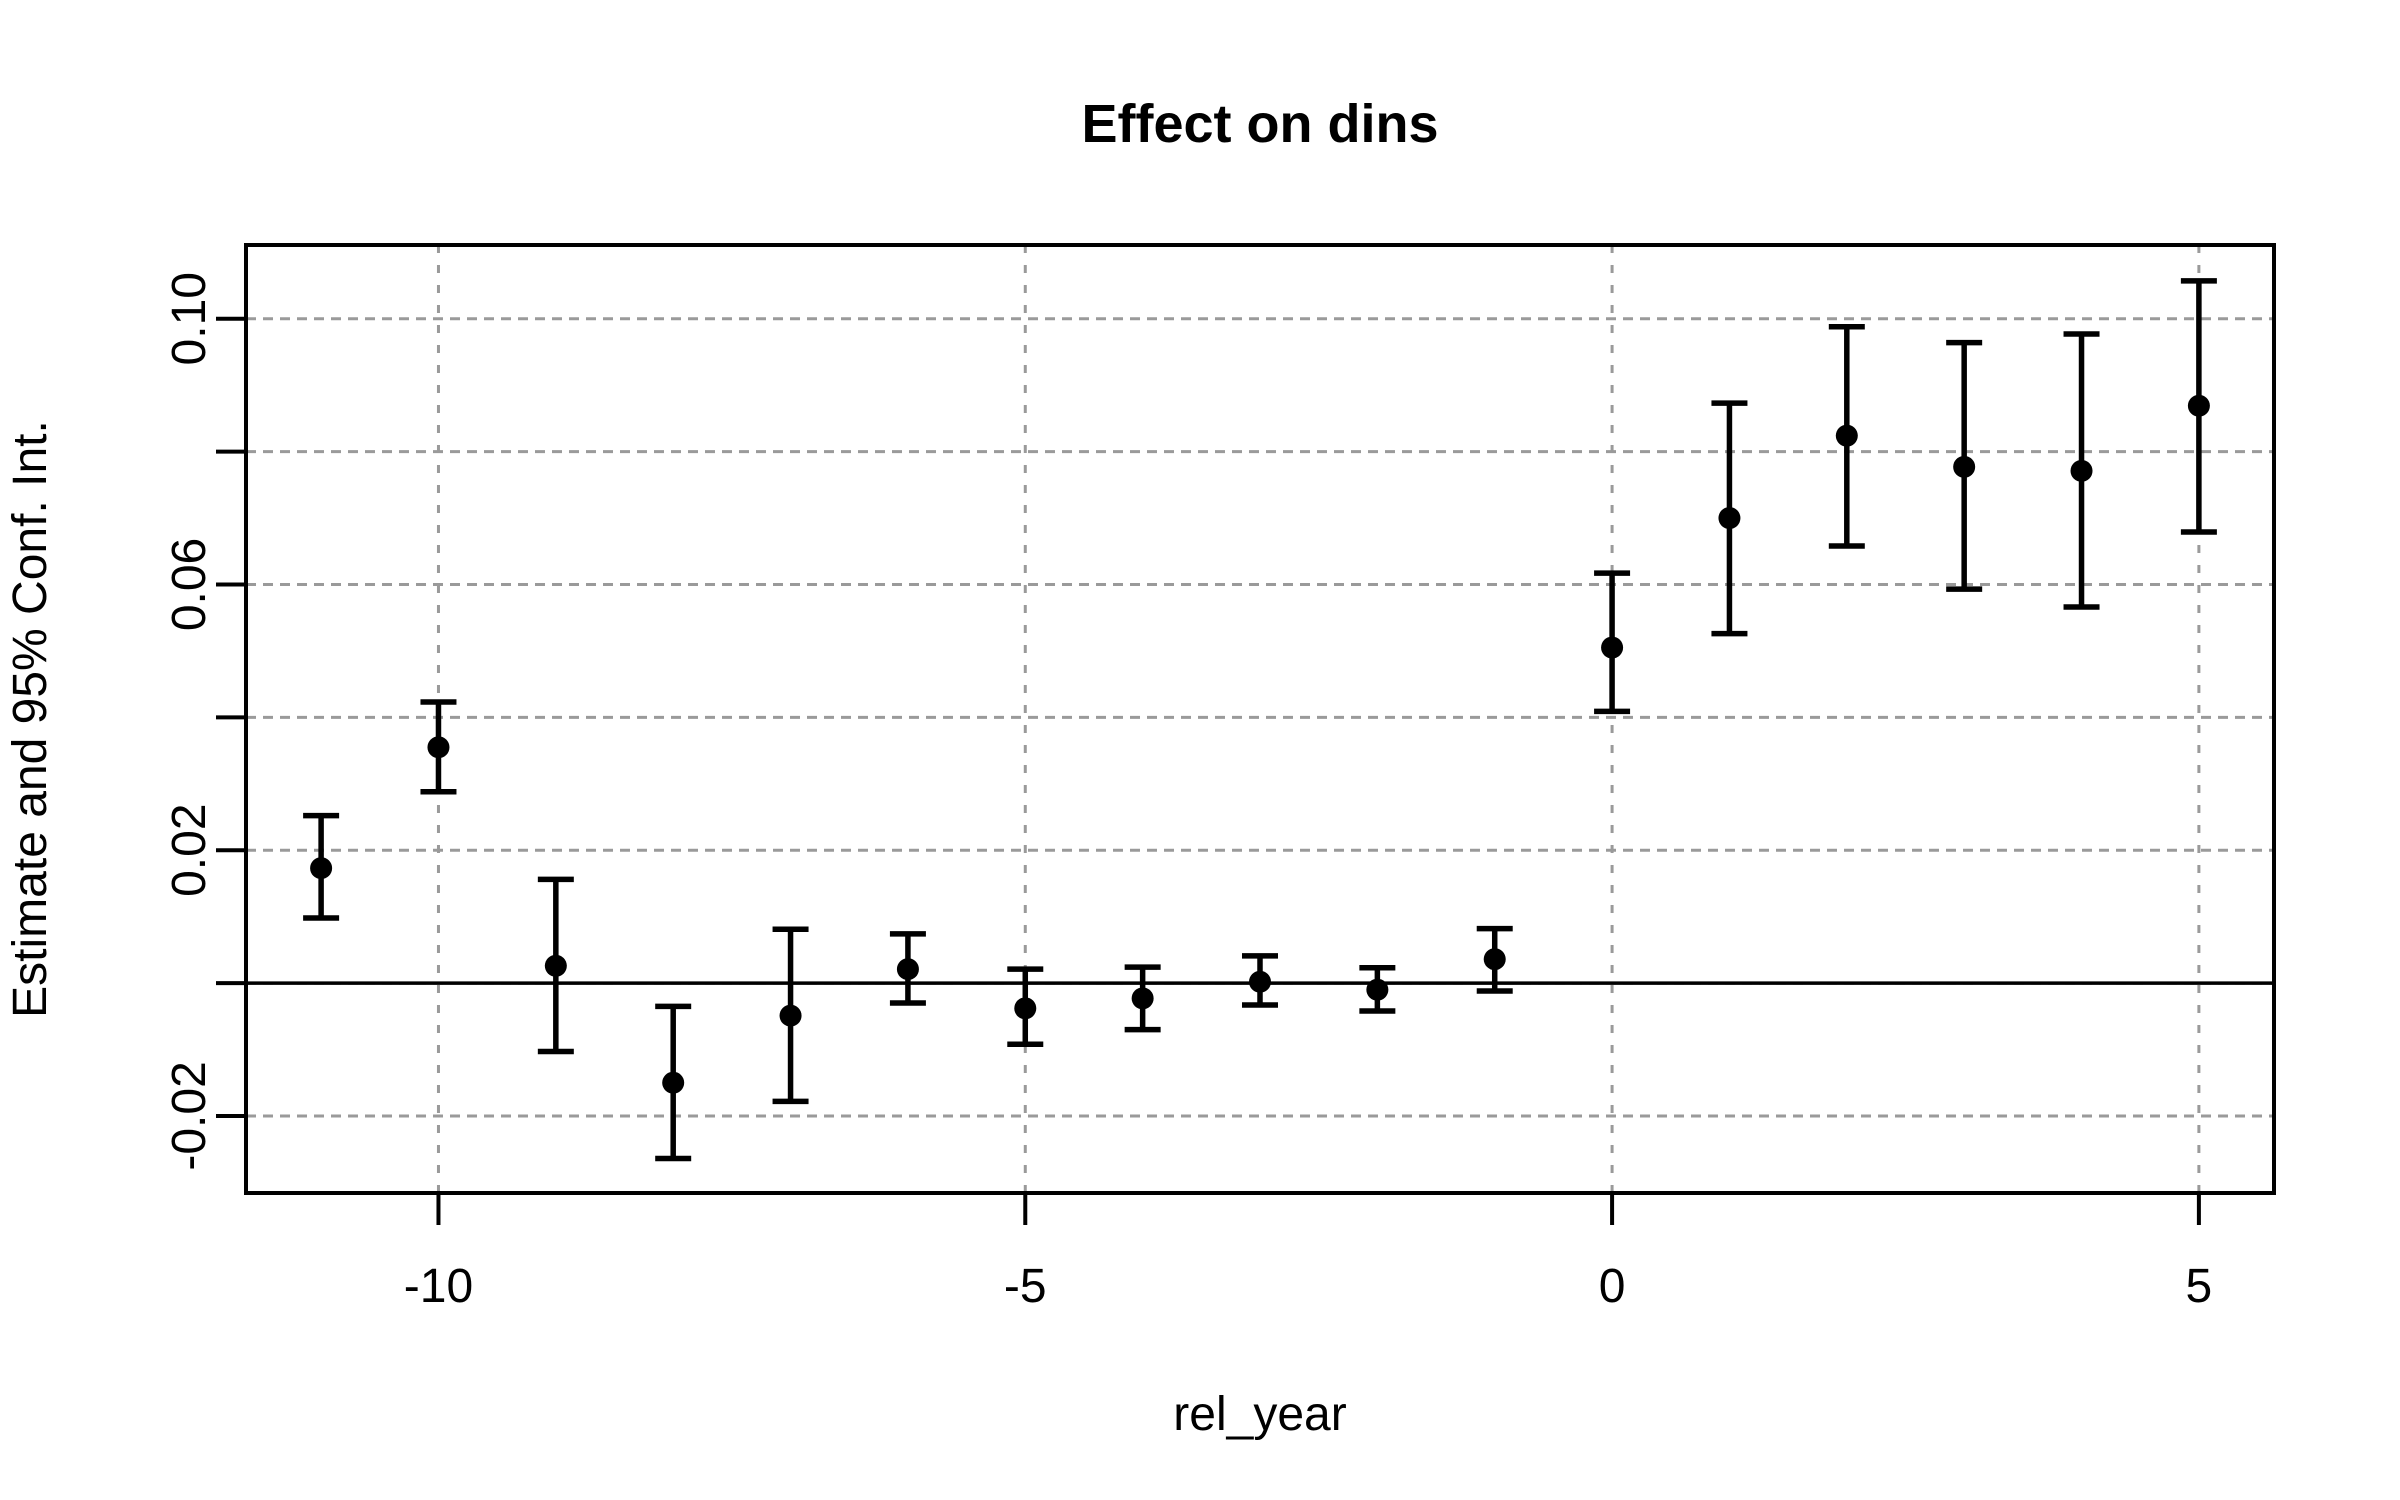 This screenshot has width=2400, height=1500. Describe the element at coordinates (1025, 1286) in the screenshot. I see `x-tick-label: -5` at that location.